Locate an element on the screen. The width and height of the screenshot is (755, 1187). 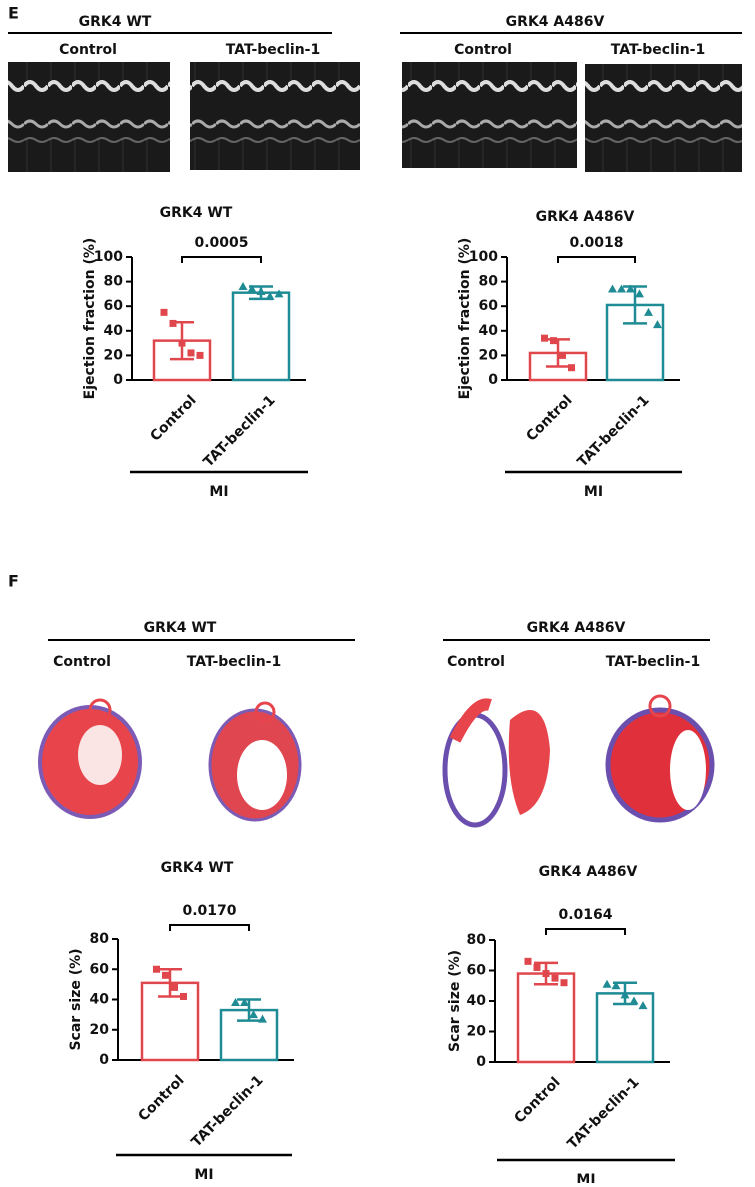
panel-label: F is located at coordinates (13, 581).